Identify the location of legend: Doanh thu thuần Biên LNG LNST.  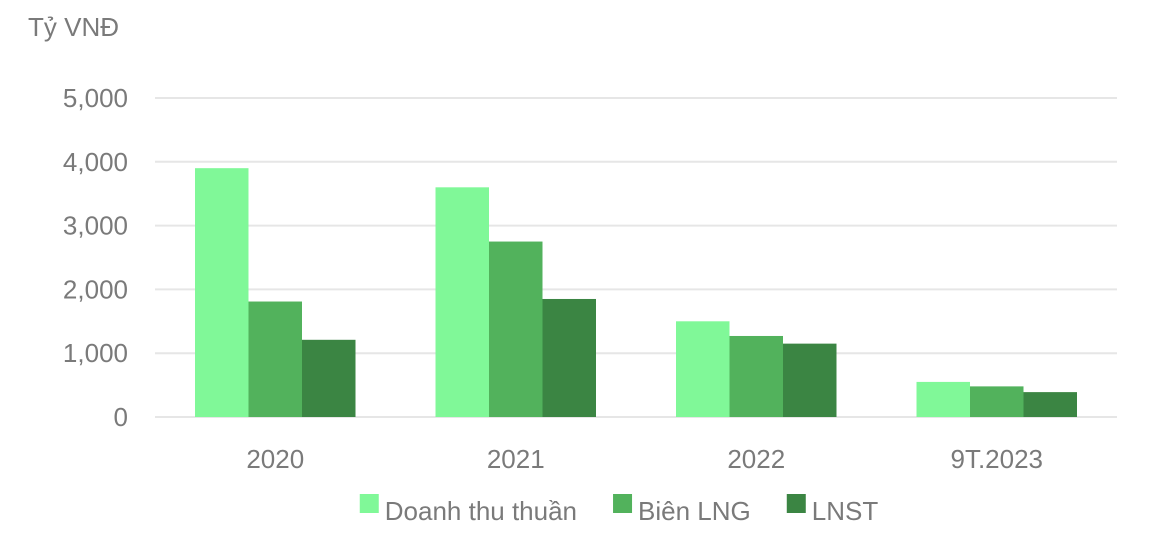
(619, 510).